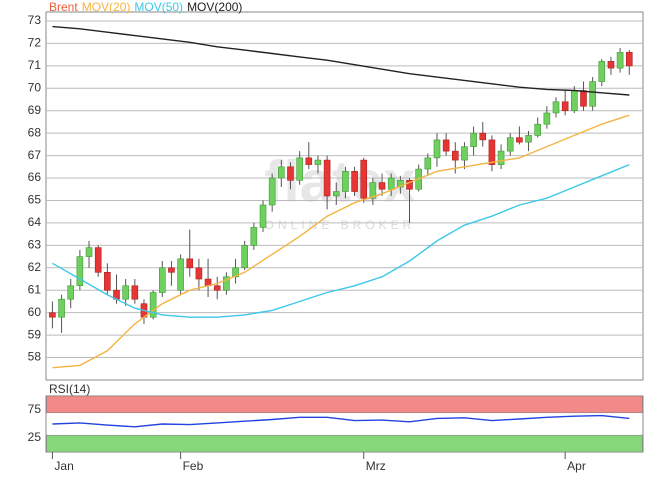  I want to click on y-tick-label: 69, so click(35, 110).